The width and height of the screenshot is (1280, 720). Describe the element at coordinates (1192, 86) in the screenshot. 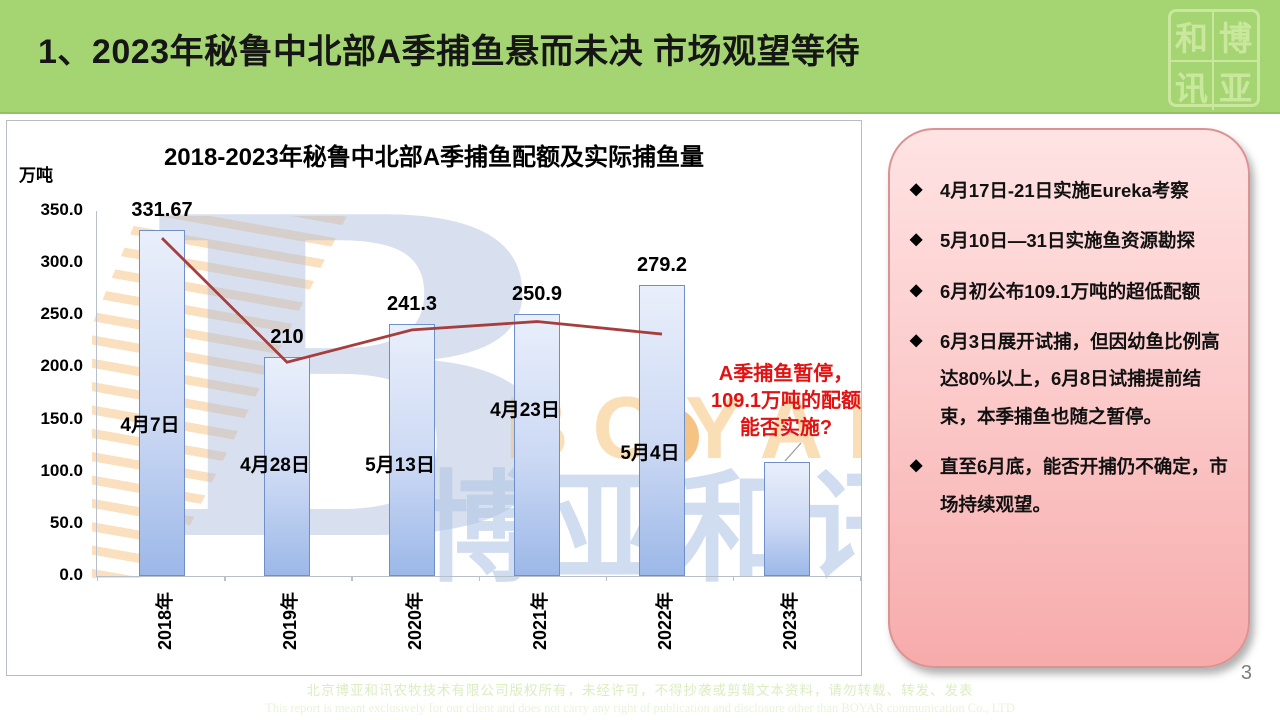

I see `logo-char: 讯` at that location.